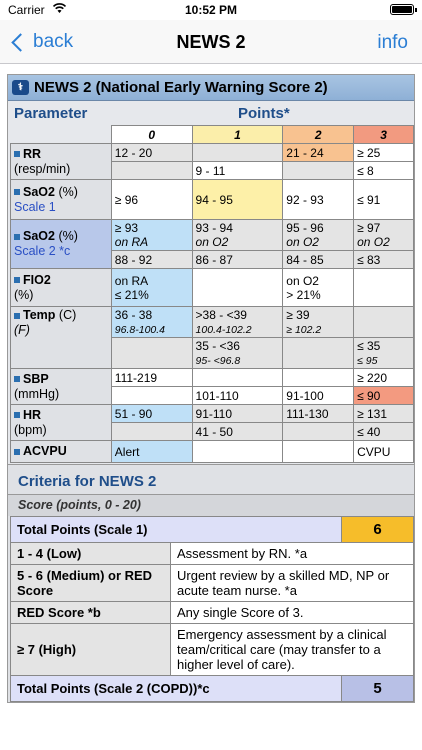 Image resolution: width=422 pixels, height=750 pixels. Describe the element at coordinates (383, 431) in the screenshot. I see `table-cell: ≤ 40` at that location.